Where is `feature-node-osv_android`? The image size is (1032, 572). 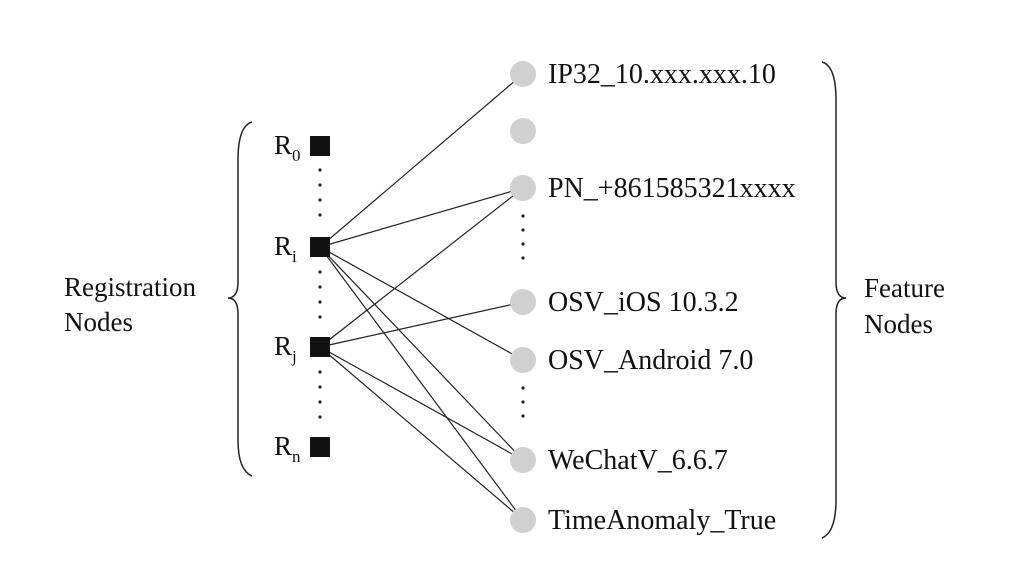 feature-node-osv_android is located at coordinates (523, 360).